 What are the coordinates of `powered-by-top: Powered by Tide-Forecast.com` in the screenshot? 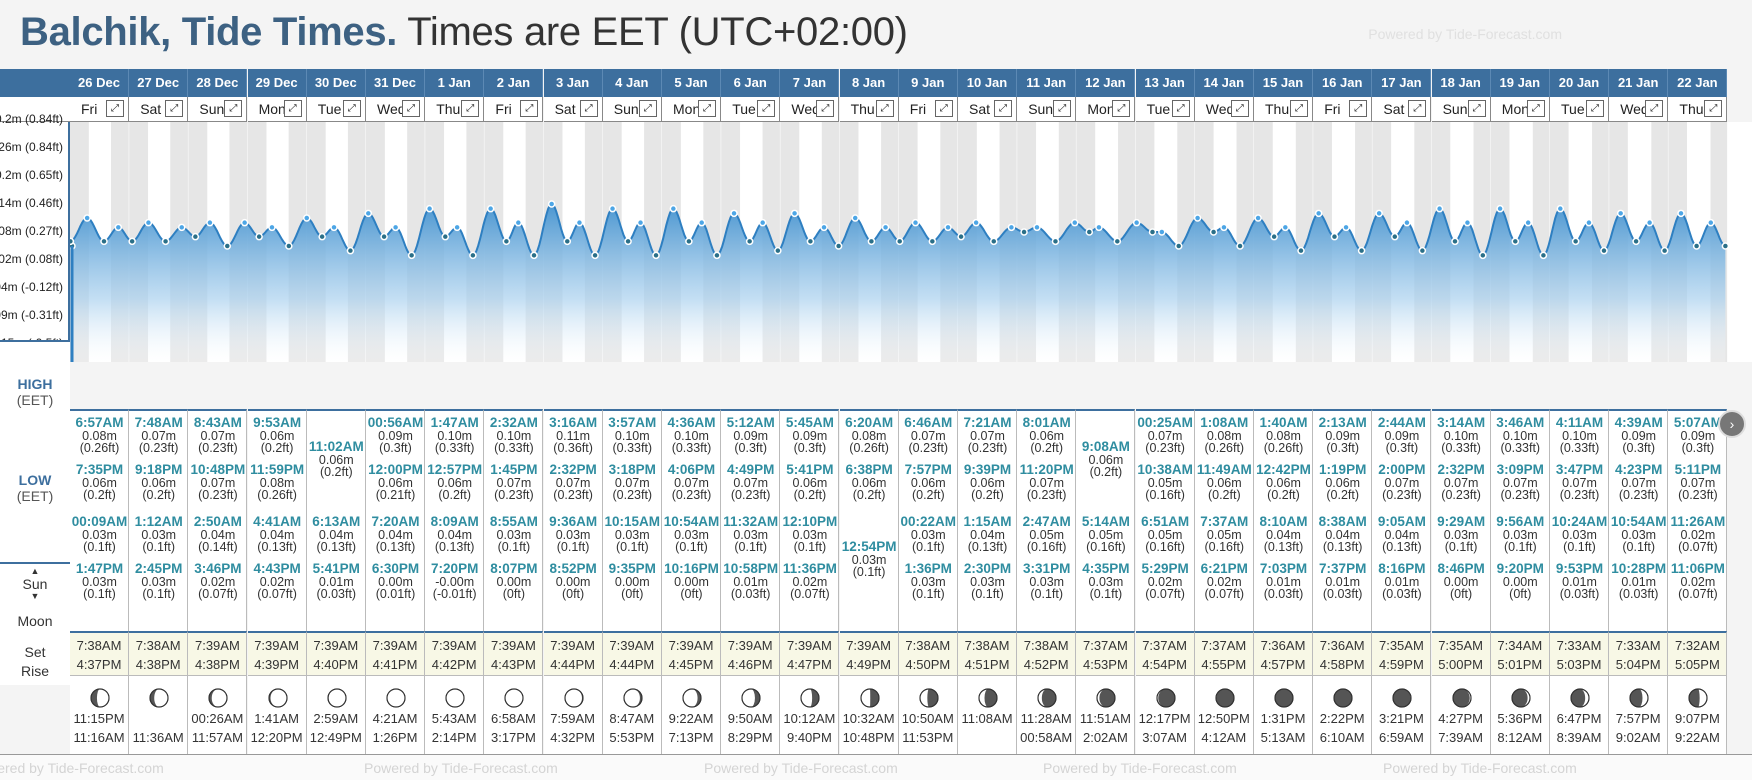 It's located at (1465, 34).